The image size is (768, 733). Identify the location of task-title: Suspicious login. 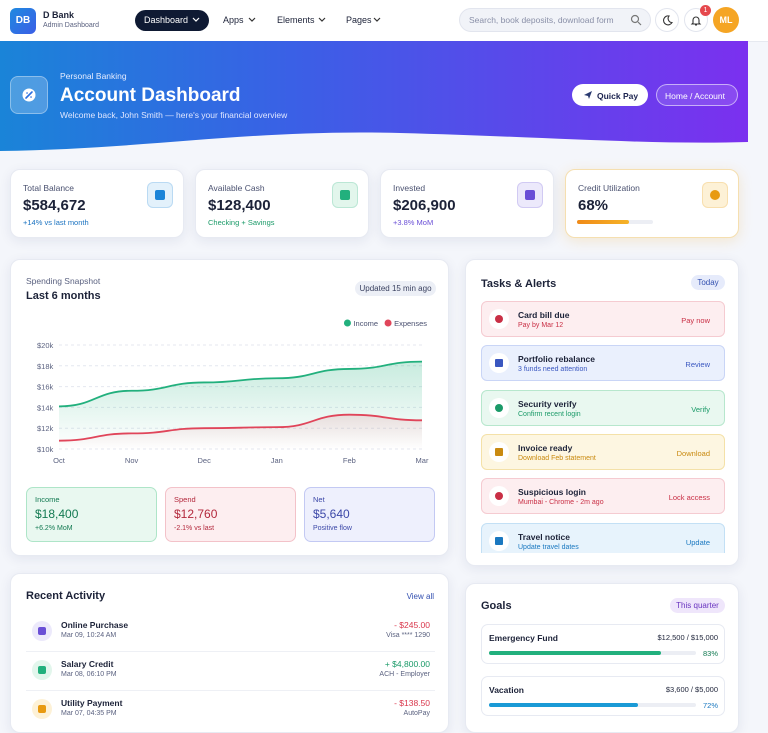
(552, 492).